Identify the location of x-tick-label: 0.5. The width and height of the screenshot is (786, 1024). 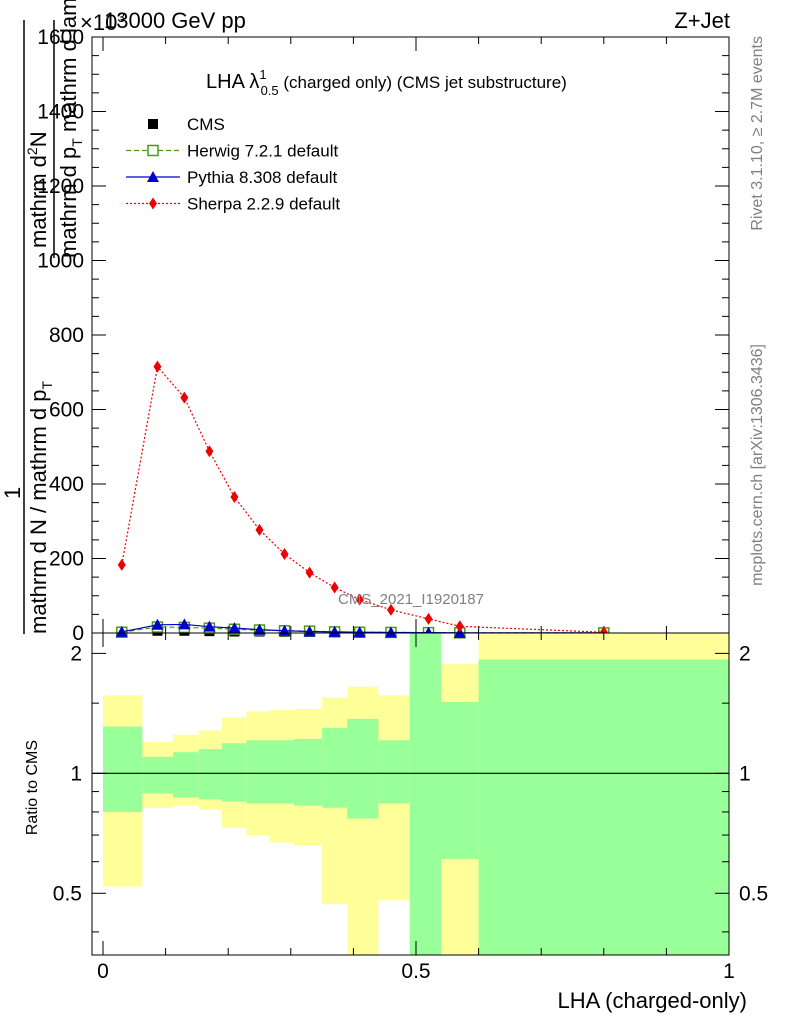
(415, 971).